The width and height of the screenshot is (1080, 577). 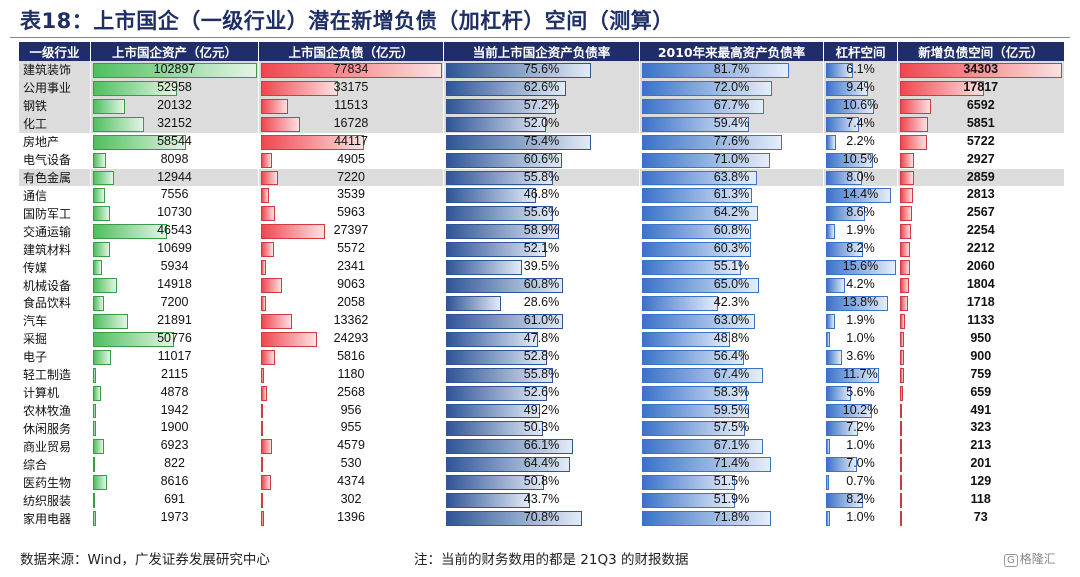 What do you see at coordinates (174, 337) in the screenshot?
I see `asset-value: 50776` at bounding box center [174, 337].